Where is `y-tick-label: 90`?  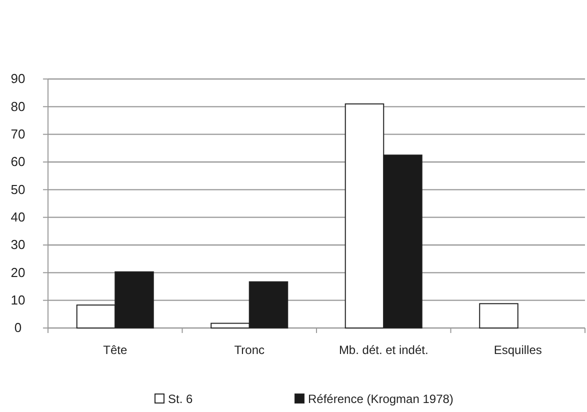
y-tick-label: 90 is located at coordinates (18, 78).